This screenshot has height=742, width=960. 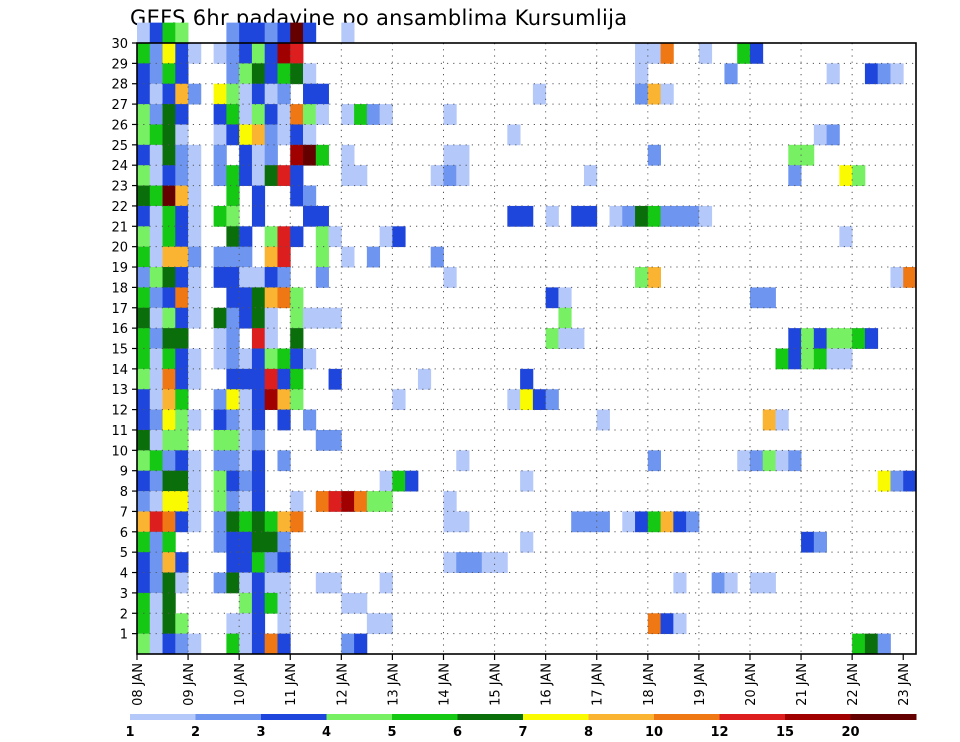 I want to click on colorbar-label: 10, so click(x=654, y=732).